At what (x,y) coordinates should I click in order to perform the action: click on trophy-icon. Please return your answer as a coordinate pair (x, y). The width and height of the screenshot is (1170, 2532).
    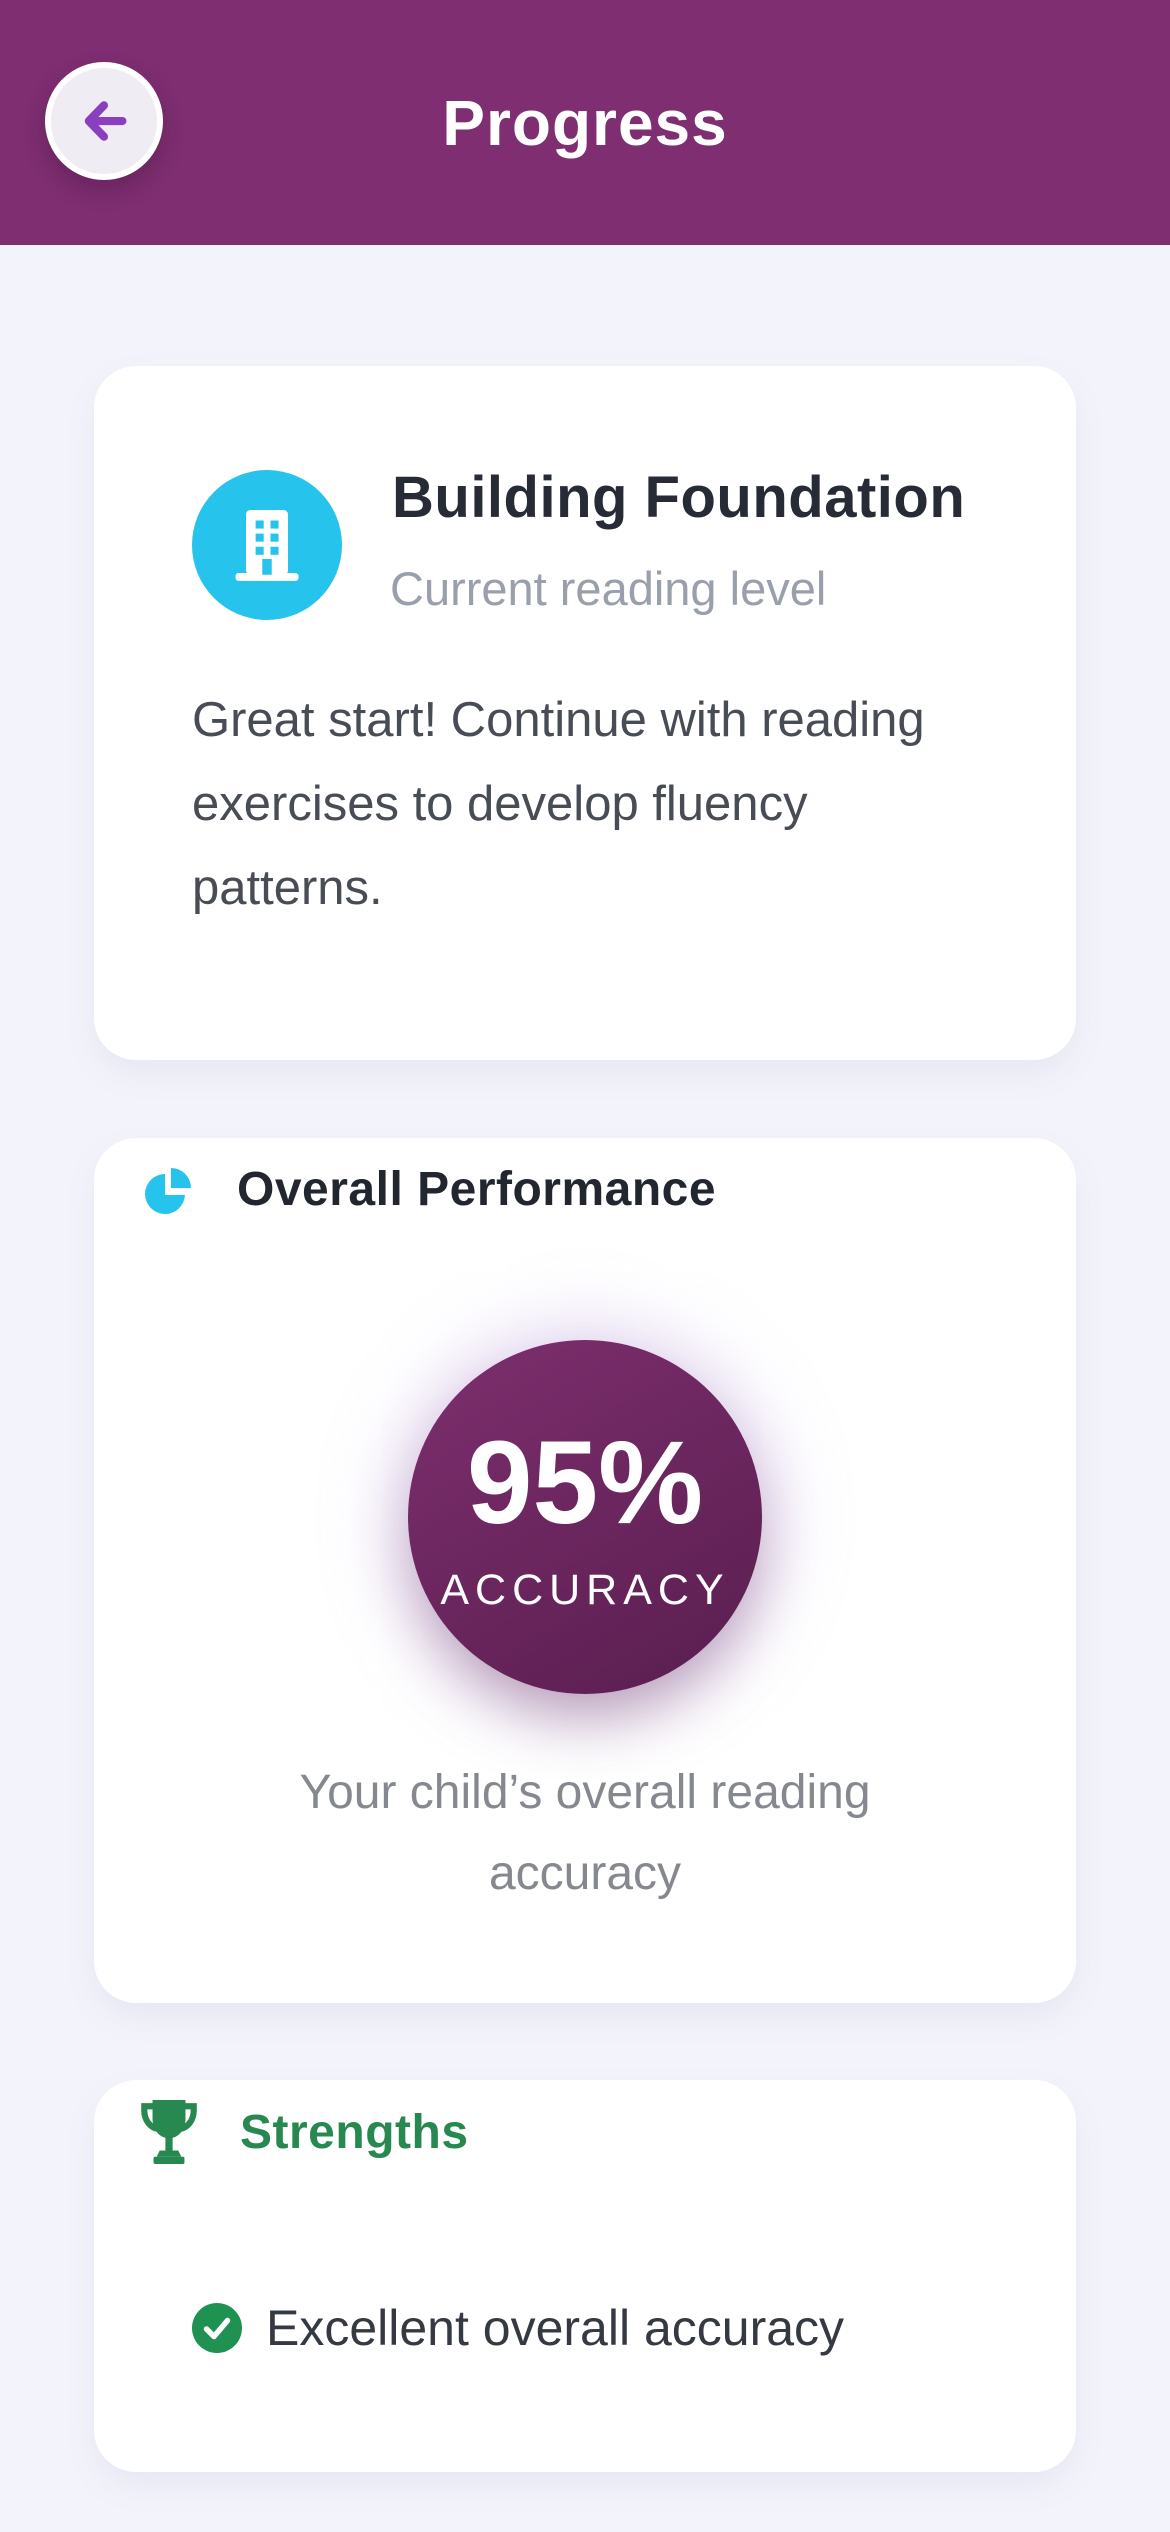
    Looking at the image, I should click on (169, 2132).